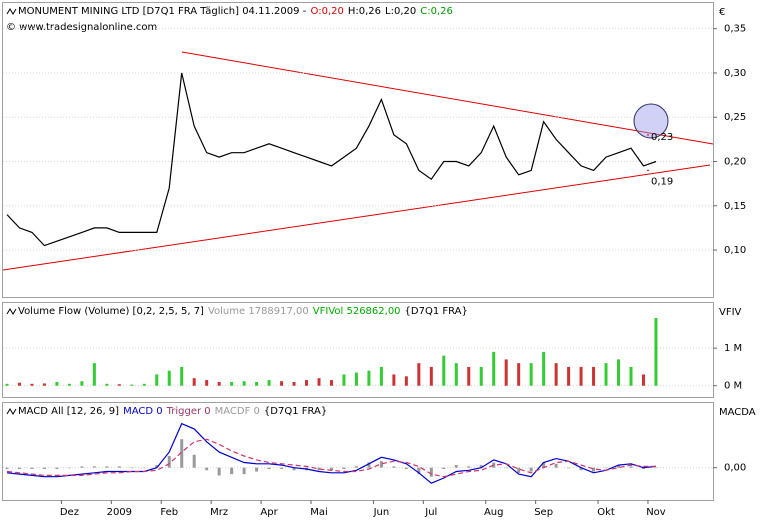 The width and height of the screenshot is (769, 520). What do you see at coordinates (269, 512) in the screenshot?
I see `x-tick-label: Apr` at bounding box center [269, 512].